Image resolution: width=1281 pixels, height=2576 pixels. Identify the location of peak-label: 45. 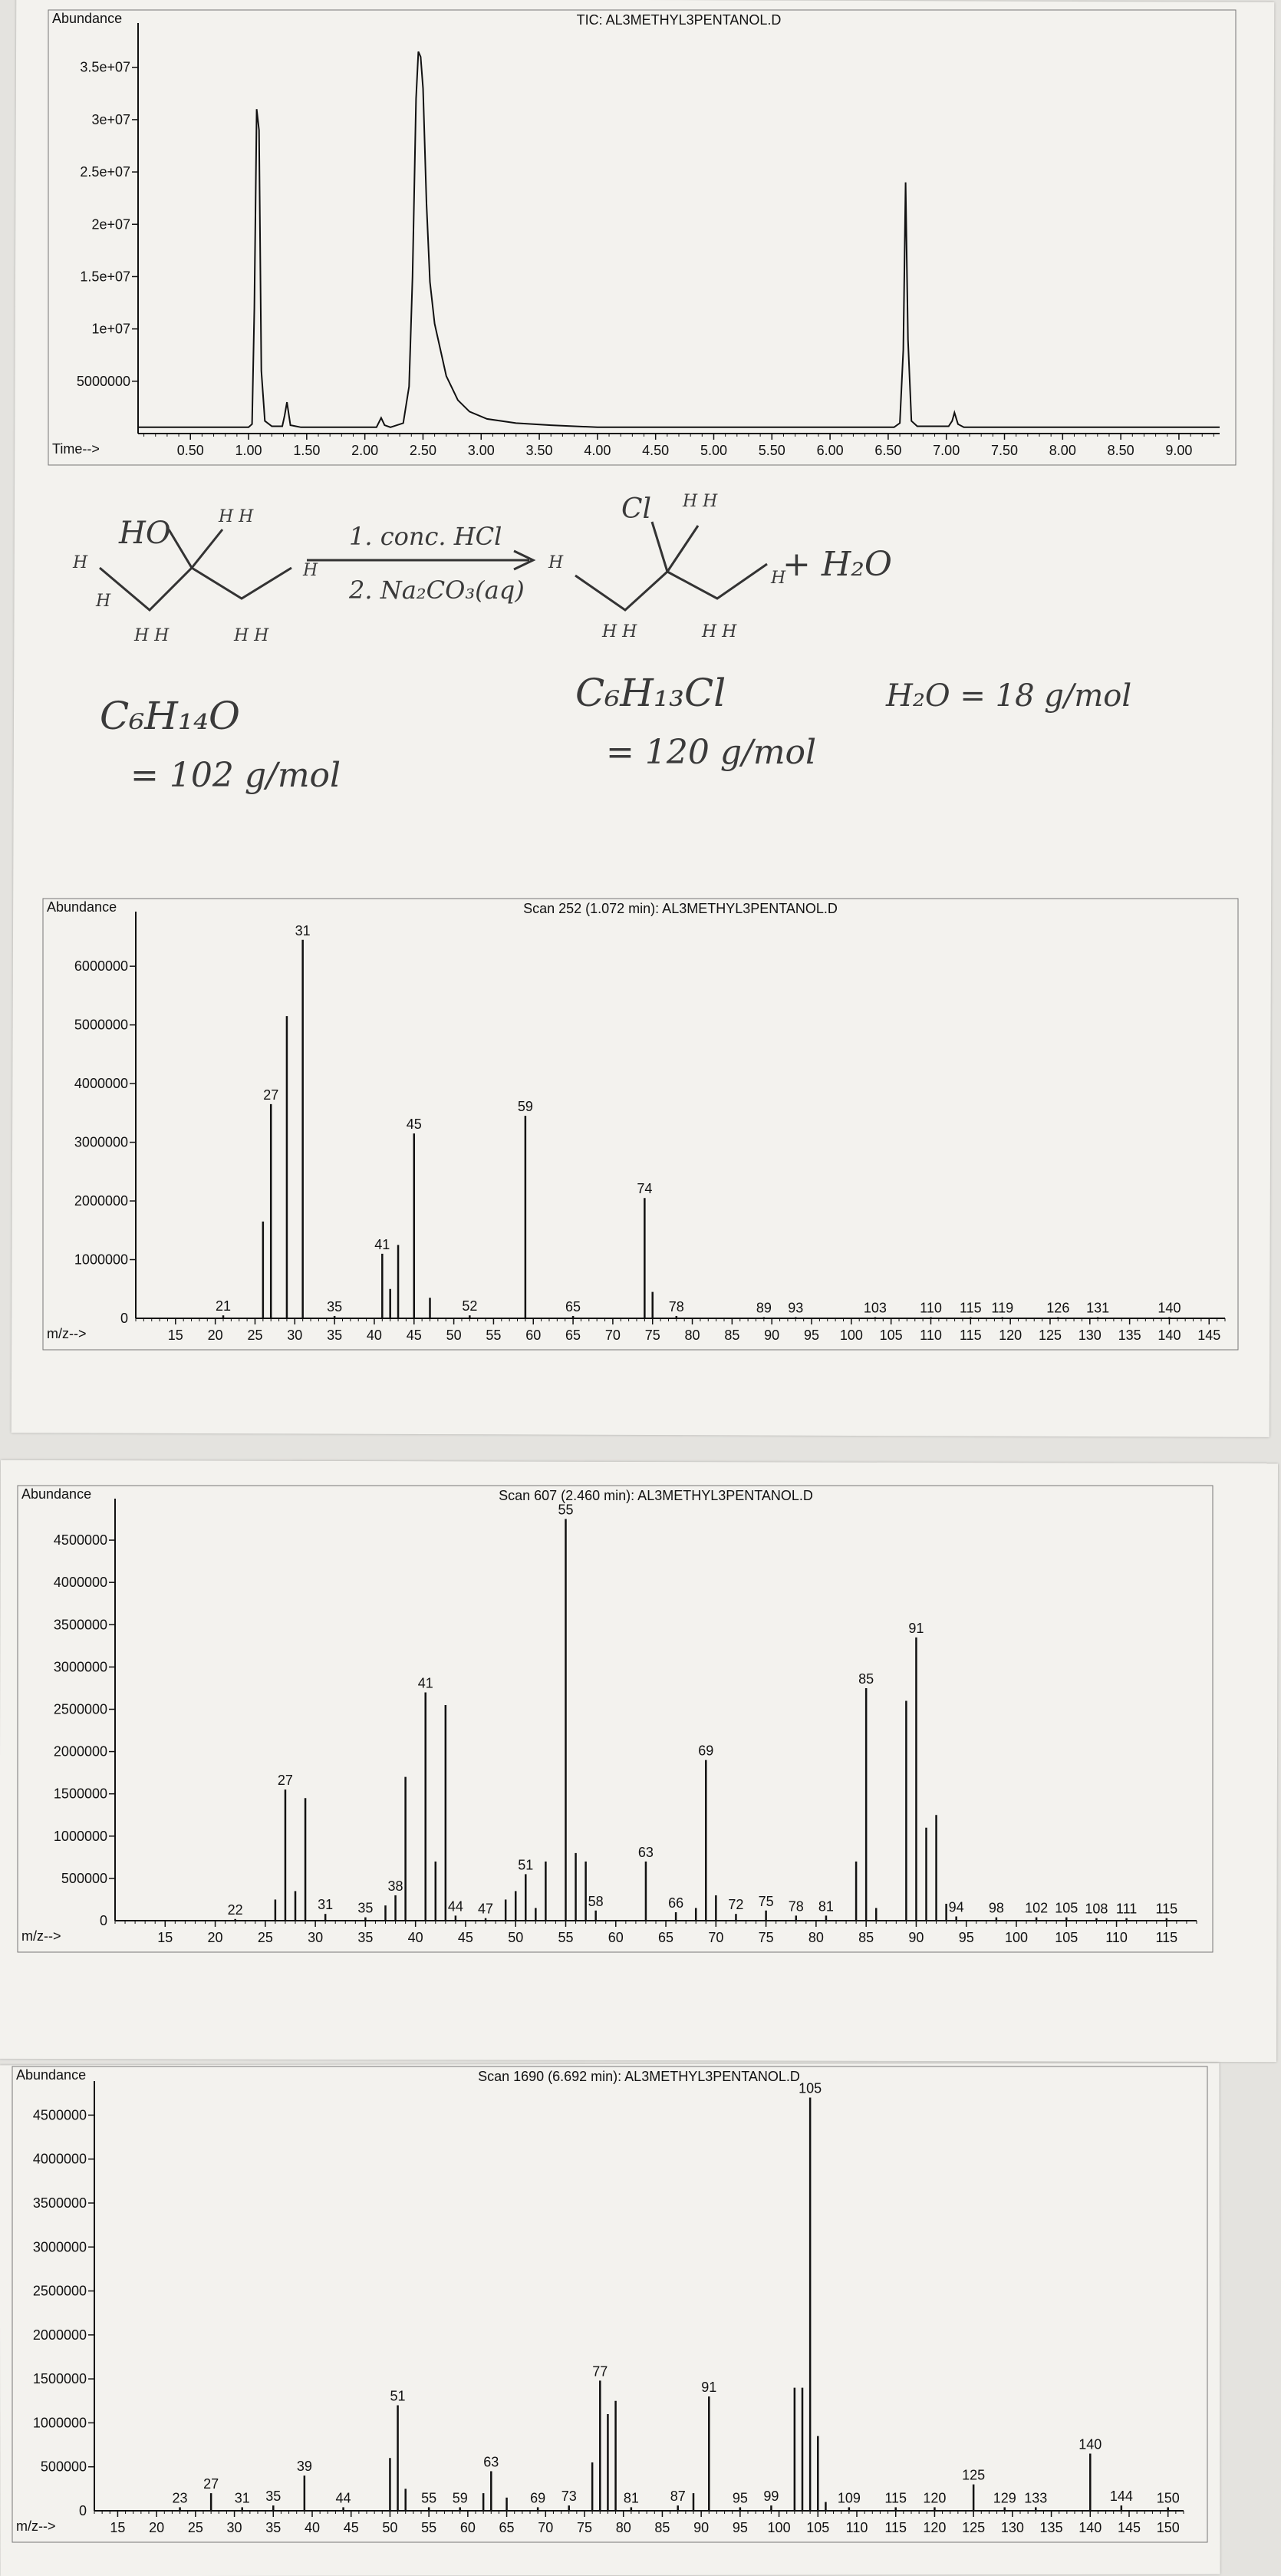
(414, 1124).